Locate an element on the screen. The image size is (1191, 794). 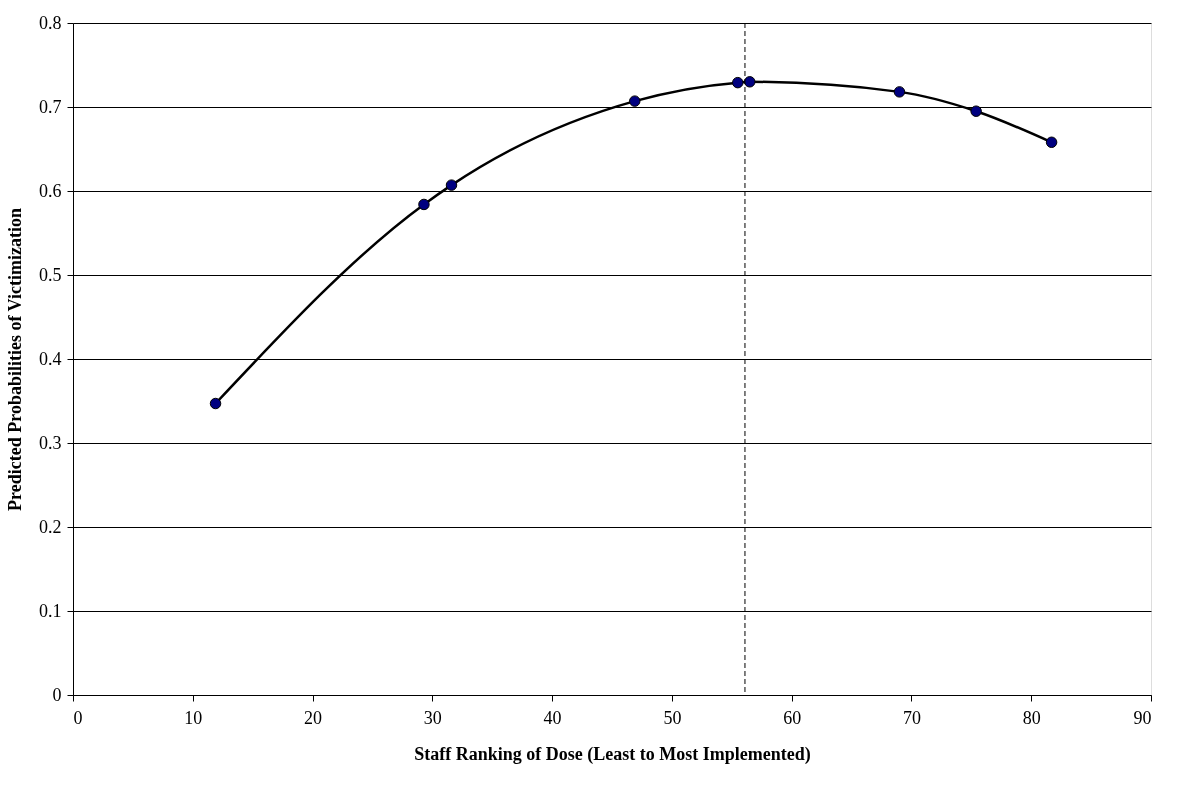
x-tick-label: 60 is located at coordinates (792, 717).